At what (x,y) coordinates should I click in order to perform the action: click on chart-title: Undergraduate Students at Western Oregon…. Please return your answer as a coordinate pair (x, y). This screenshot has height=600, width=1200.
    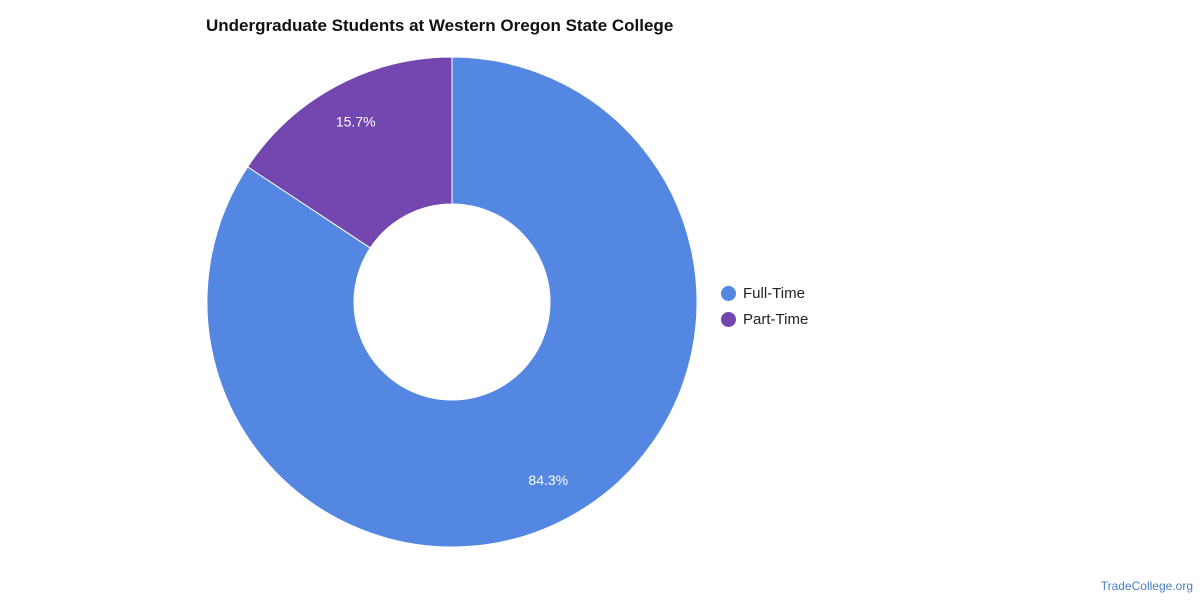
    Looking at the image, I should click on (440, 25).